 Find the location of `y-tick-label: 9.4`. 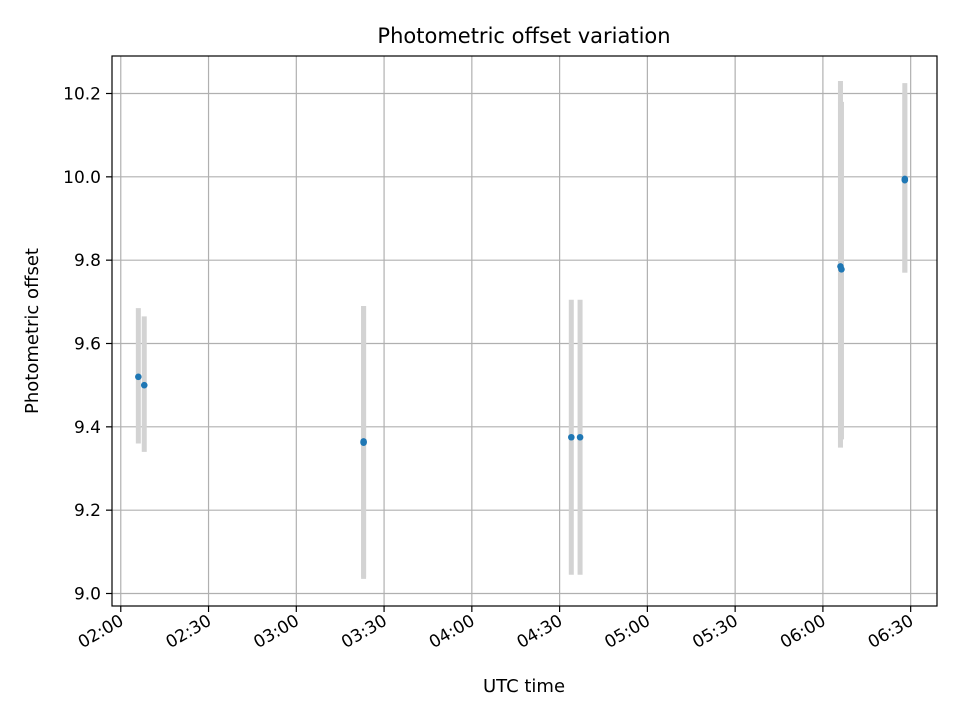

y-tick-label: 9.4 is located at coordinates (87, 428).